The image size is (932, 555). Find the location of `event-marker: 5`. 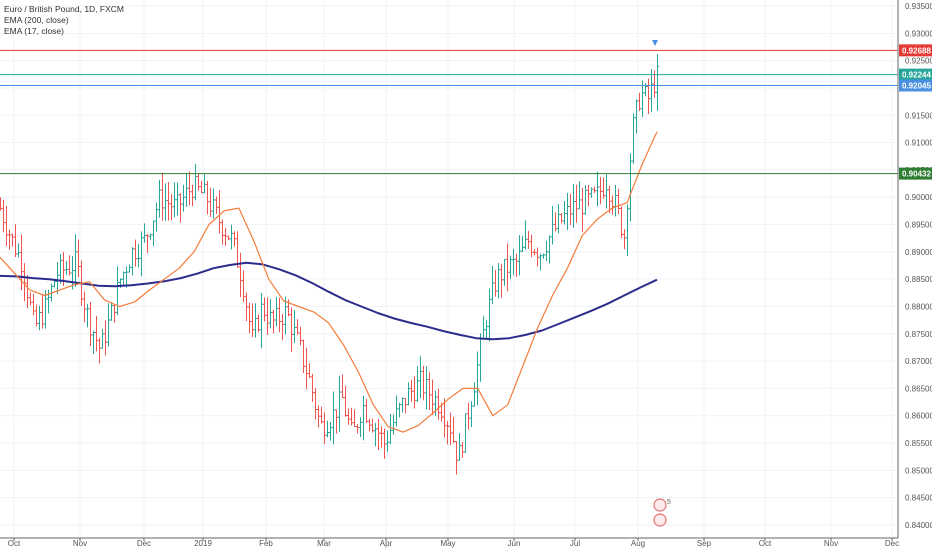

event-marker: 5 is located at coordinates (662, 512).